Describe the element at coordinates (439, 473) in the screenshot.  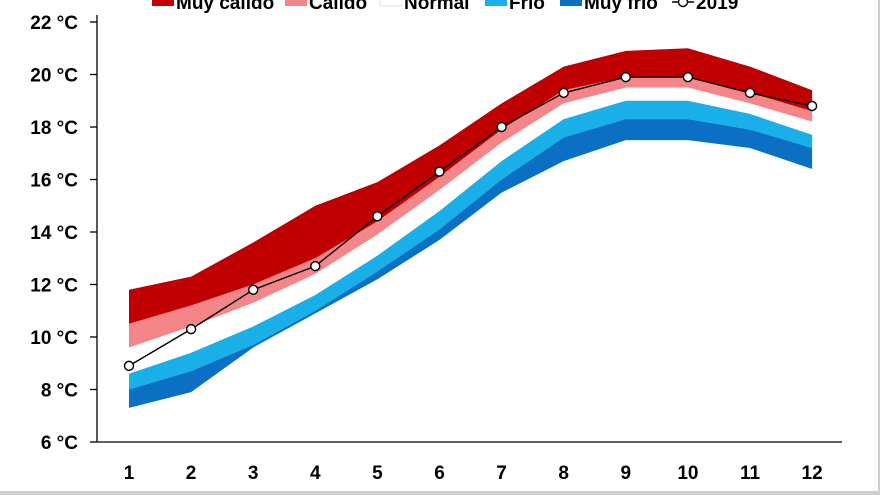
I see `x-tick-label: 6` at that location.